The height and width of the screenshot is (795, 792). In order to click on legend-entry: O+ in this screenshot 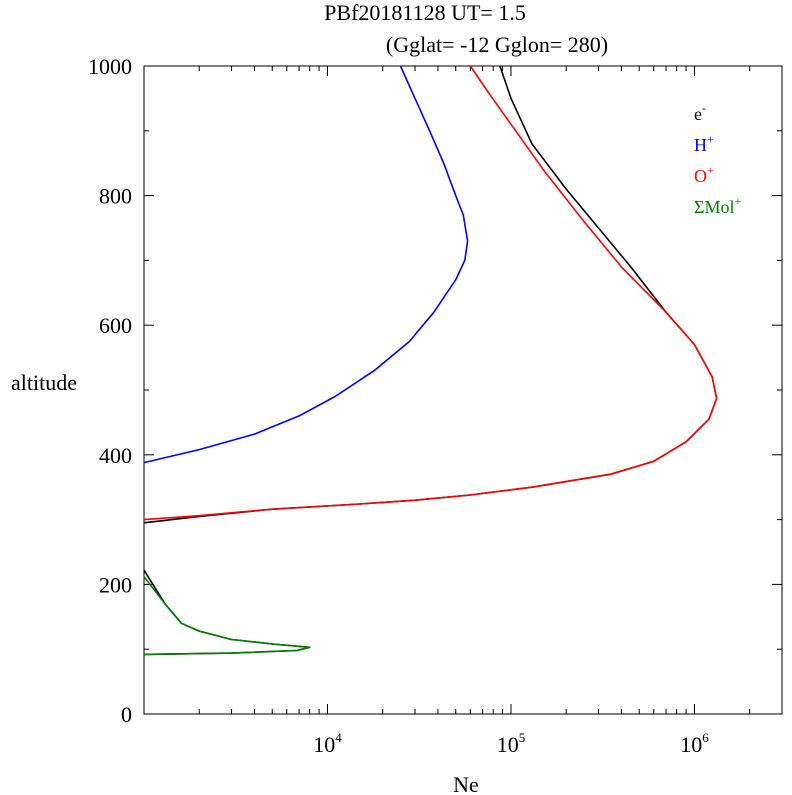, I will do `click(704, 174)`.